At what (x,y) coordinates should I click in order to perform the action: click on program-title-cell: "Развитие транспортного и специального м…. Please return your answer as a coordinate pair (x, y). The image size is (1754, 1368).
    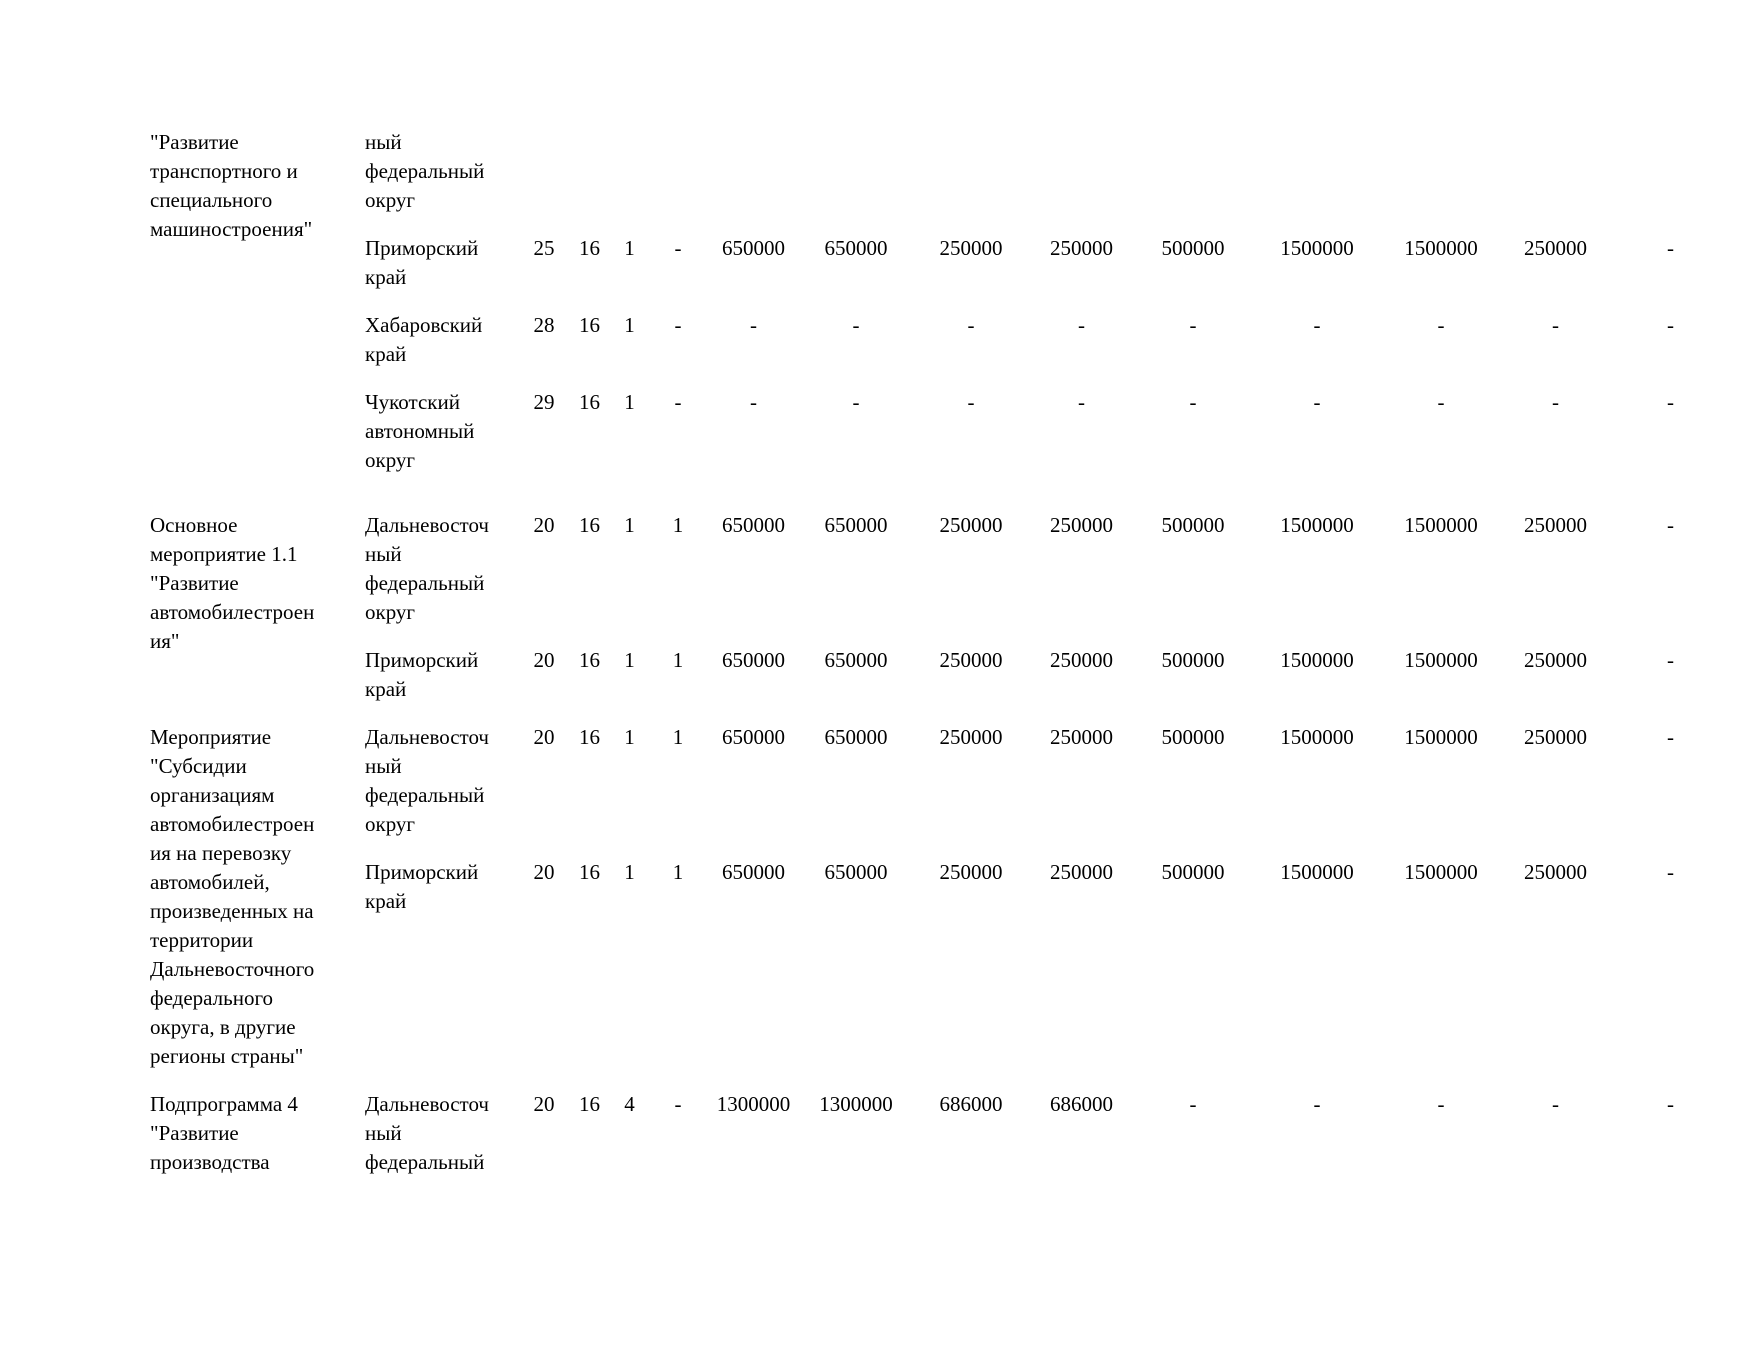
    Looking at the image, I should click on (231, 185).